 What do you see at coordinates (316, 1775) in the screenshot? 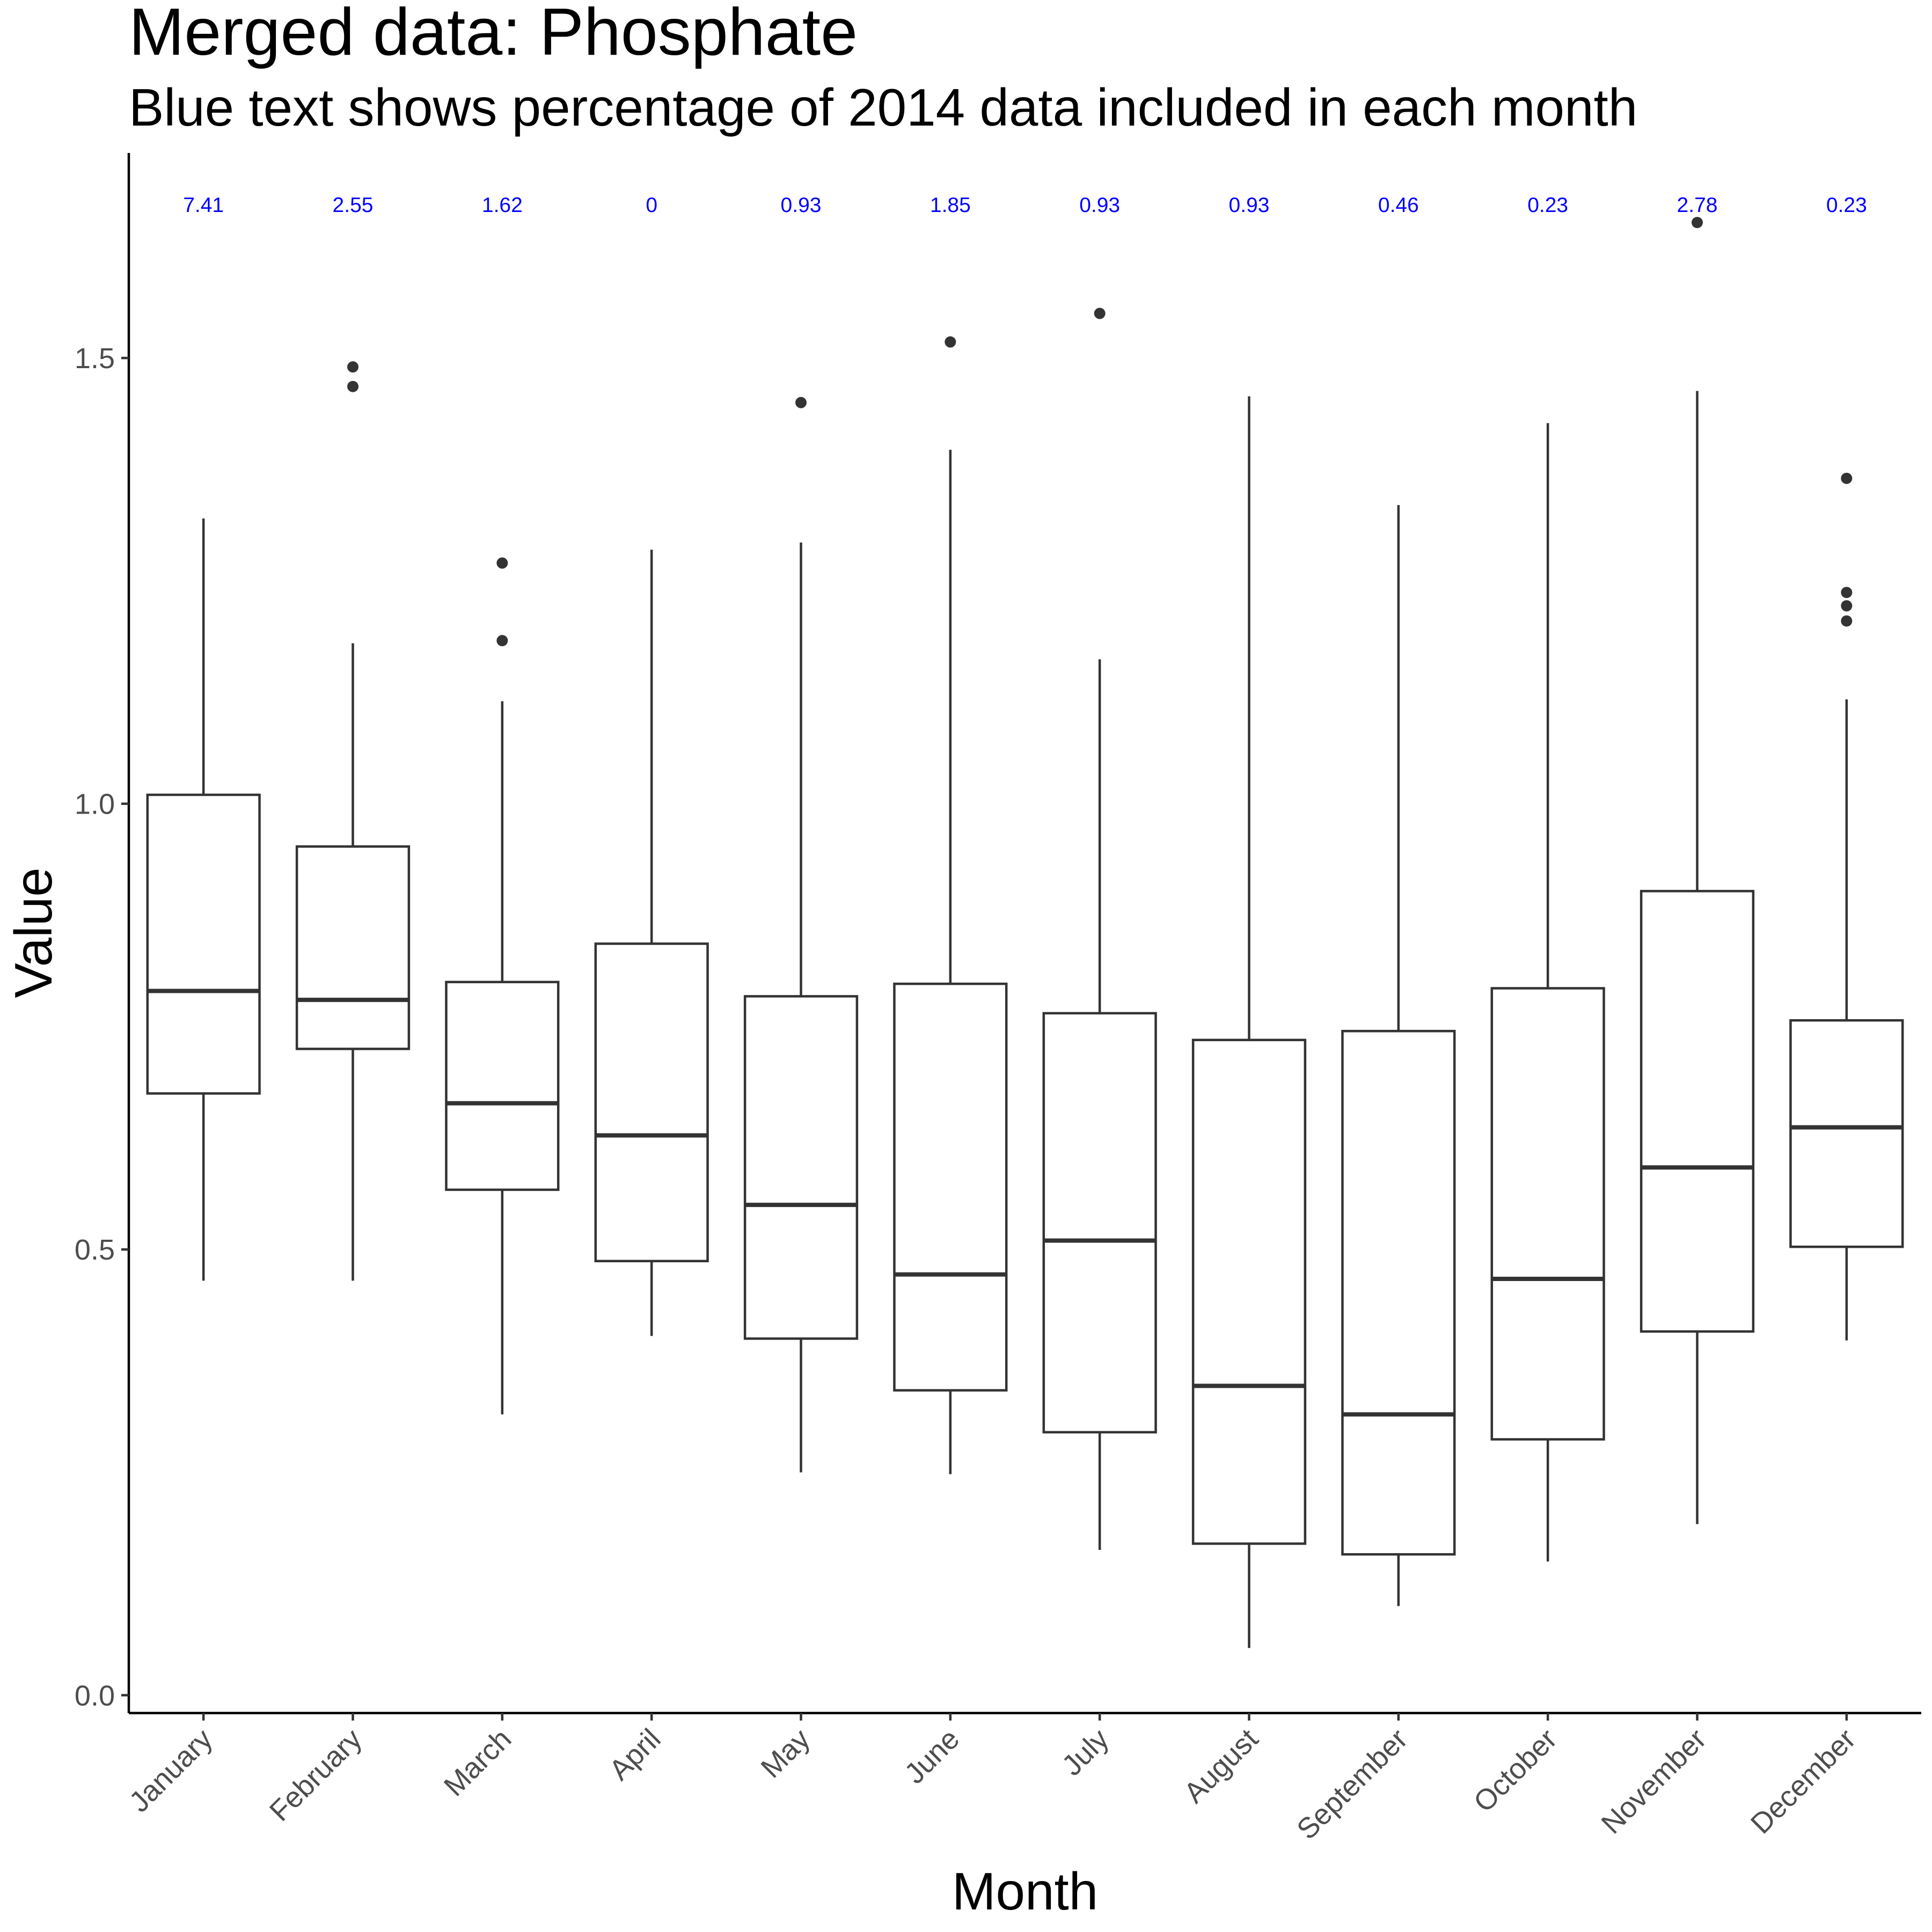
I see `x-tick-label-february: February` at bounding box center [316, 1775].